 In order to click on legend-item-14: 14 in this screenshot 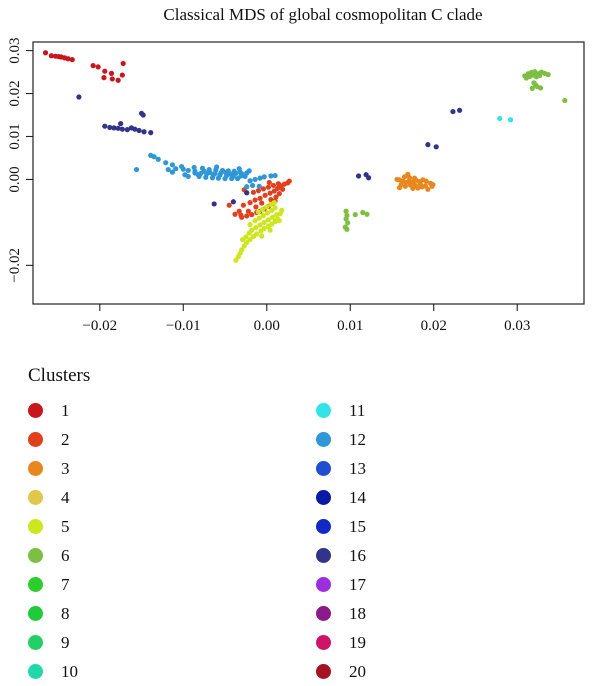, I will do `click(341, 497)`.